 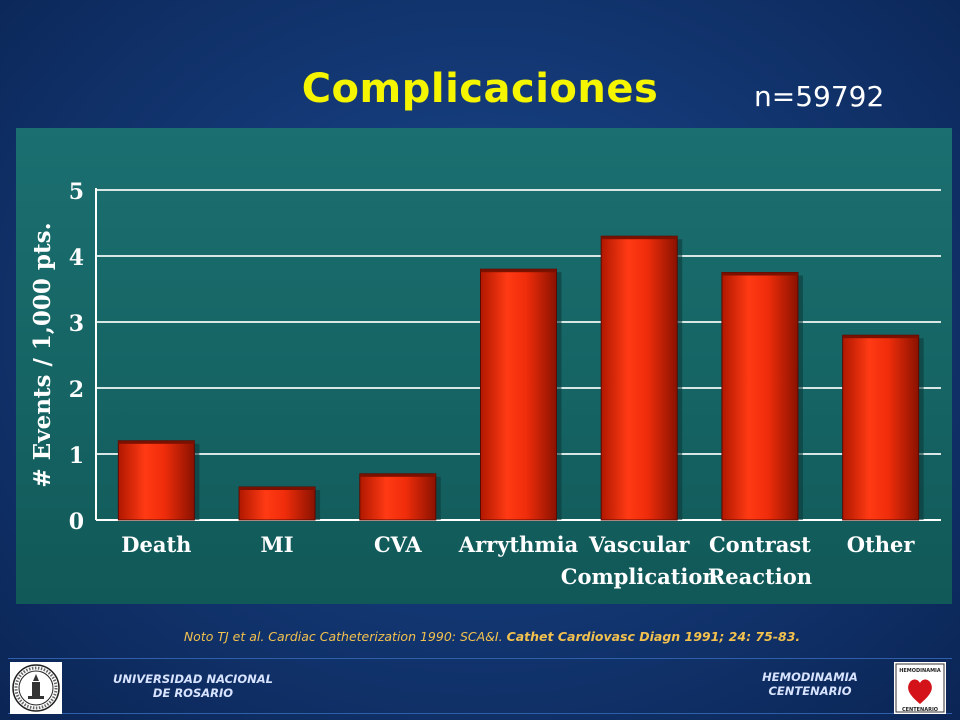 I want to click on sample-size-label: n=59792, so click(x=819, y=96).